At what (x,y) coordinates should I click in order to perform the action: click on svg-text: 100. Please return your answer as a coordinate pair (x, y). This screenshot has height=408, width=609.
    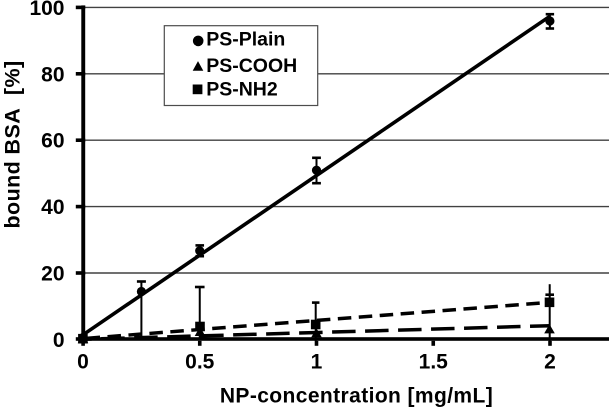
    Looking at the image, I should click on (46, 10).